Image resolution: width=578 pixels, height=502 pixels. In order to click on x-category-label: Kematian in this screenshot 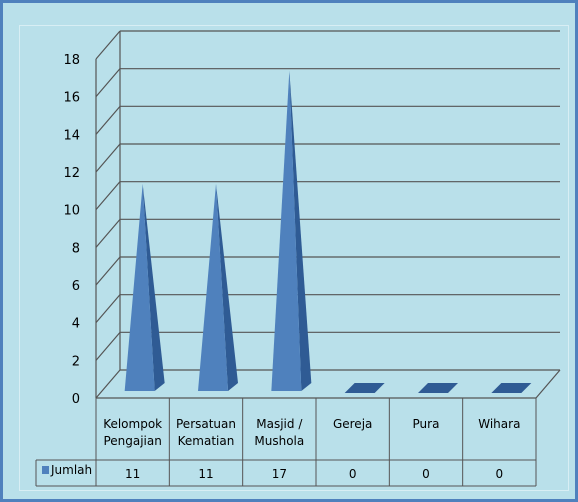, I will do `click(206, 441)`.